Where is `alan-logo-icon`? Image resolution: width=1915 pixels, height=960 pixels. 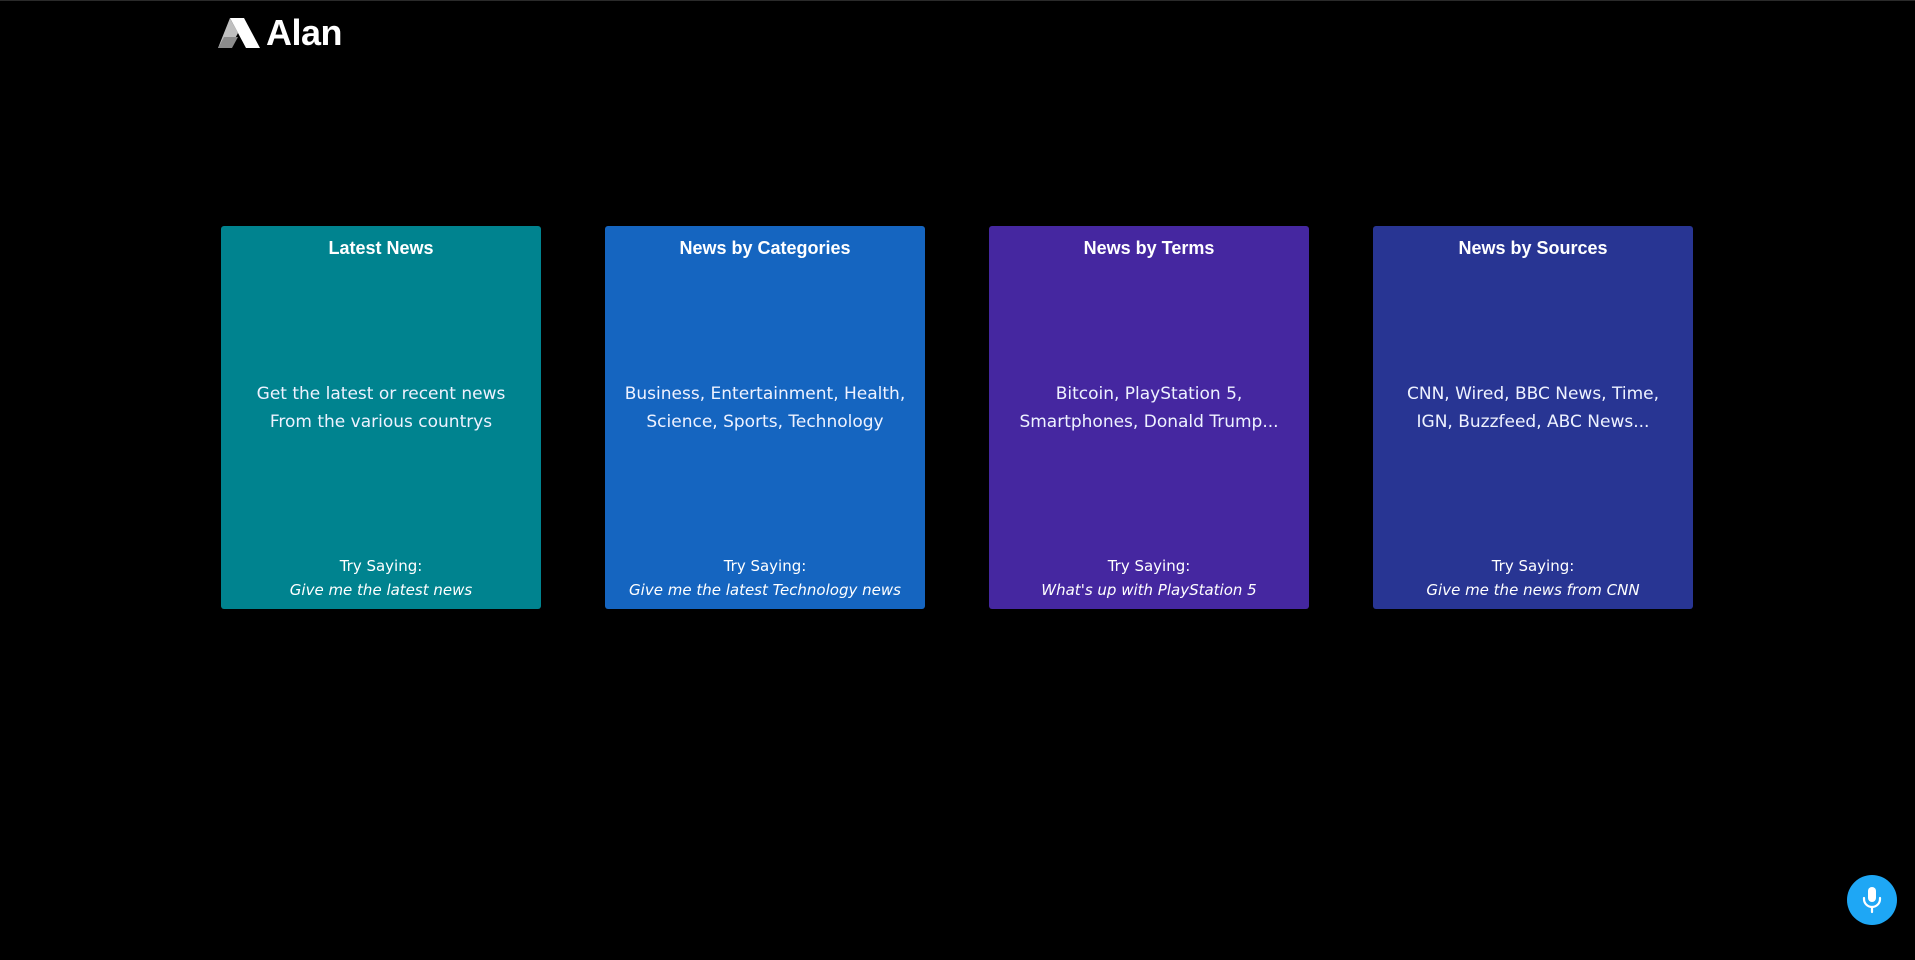
alan-logo-icon is located at coordinates (239, 33).